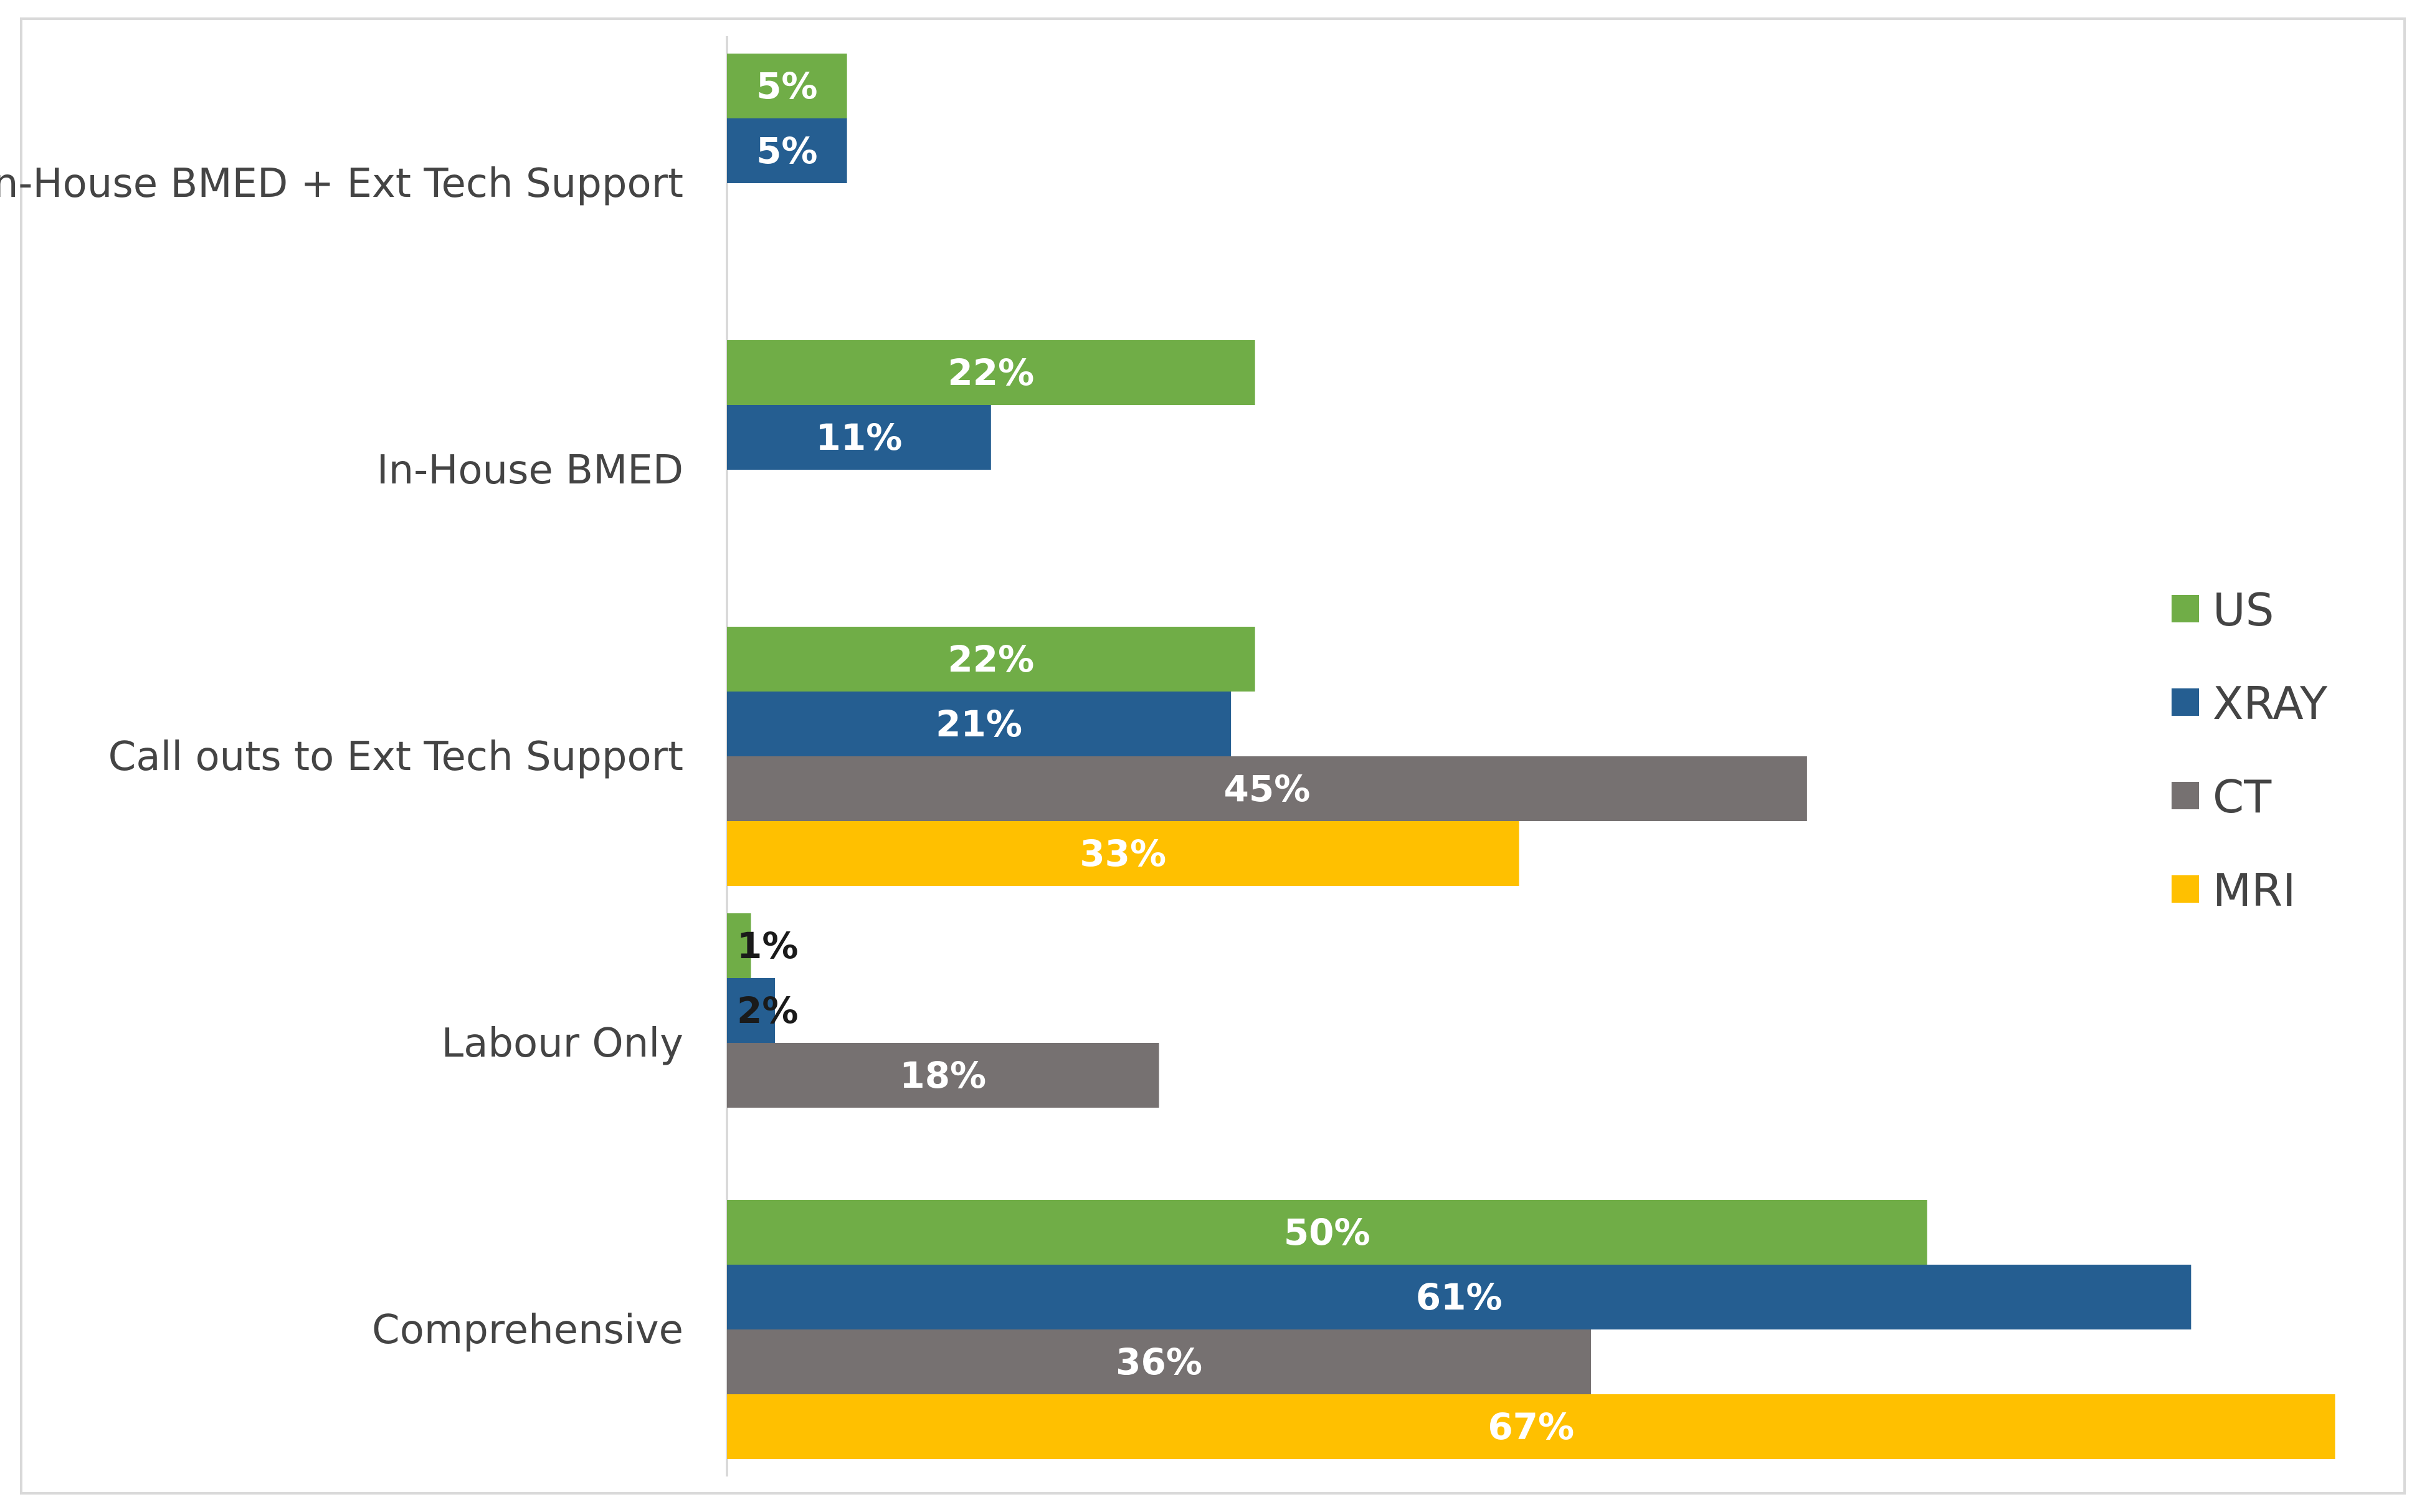 The image size is (2422, 1512). I want to click on data-label-xray-in-house-bmed: 11%, so click(859, 437).